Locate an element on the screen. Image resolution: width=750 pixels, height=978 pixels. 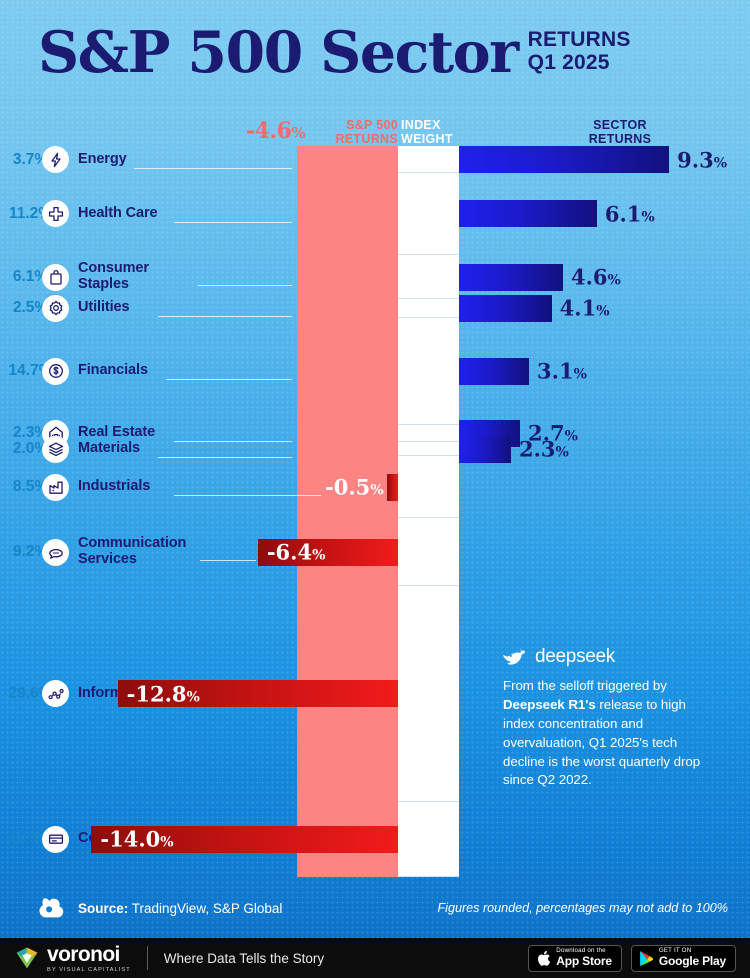
sector-name-label: Materials is located at coordinates (109, 448).